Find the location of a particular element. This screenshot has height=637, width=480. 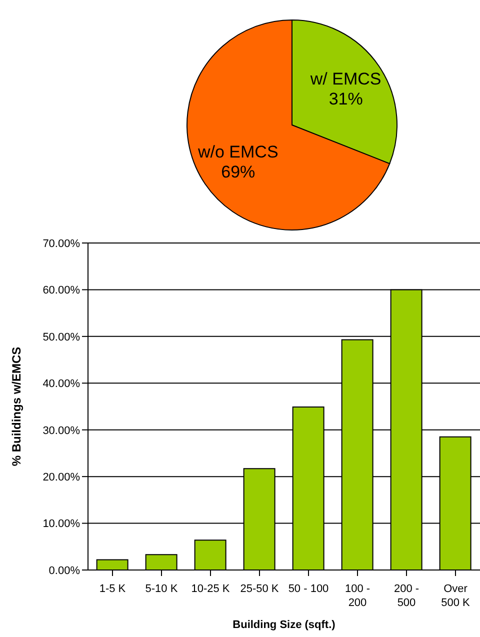

y-tick-label: 70.00% is located at coordinates (61, 244).